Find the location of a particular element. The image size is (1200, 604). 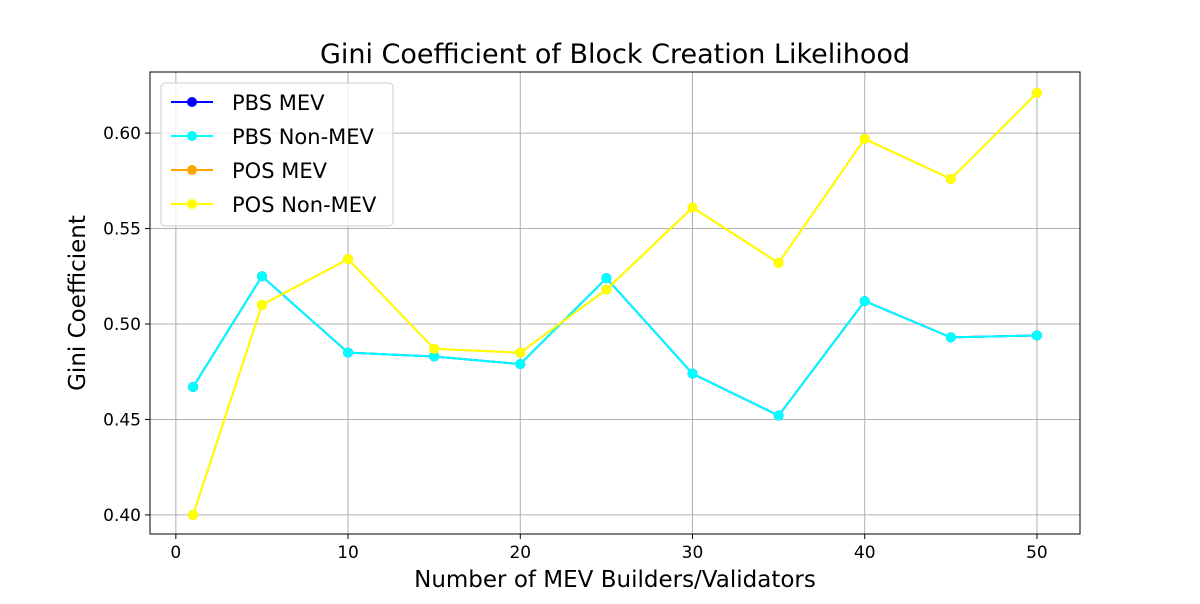

y-axis-label: Gini Coefficient is located at coordinates (78, 303).